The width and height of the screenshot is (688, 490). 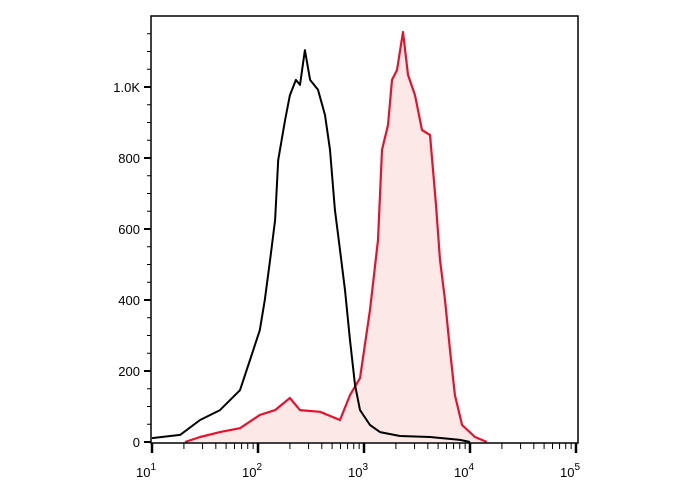 I want to click on y-tick-label: 1.0K, so click(x=126, y=87).